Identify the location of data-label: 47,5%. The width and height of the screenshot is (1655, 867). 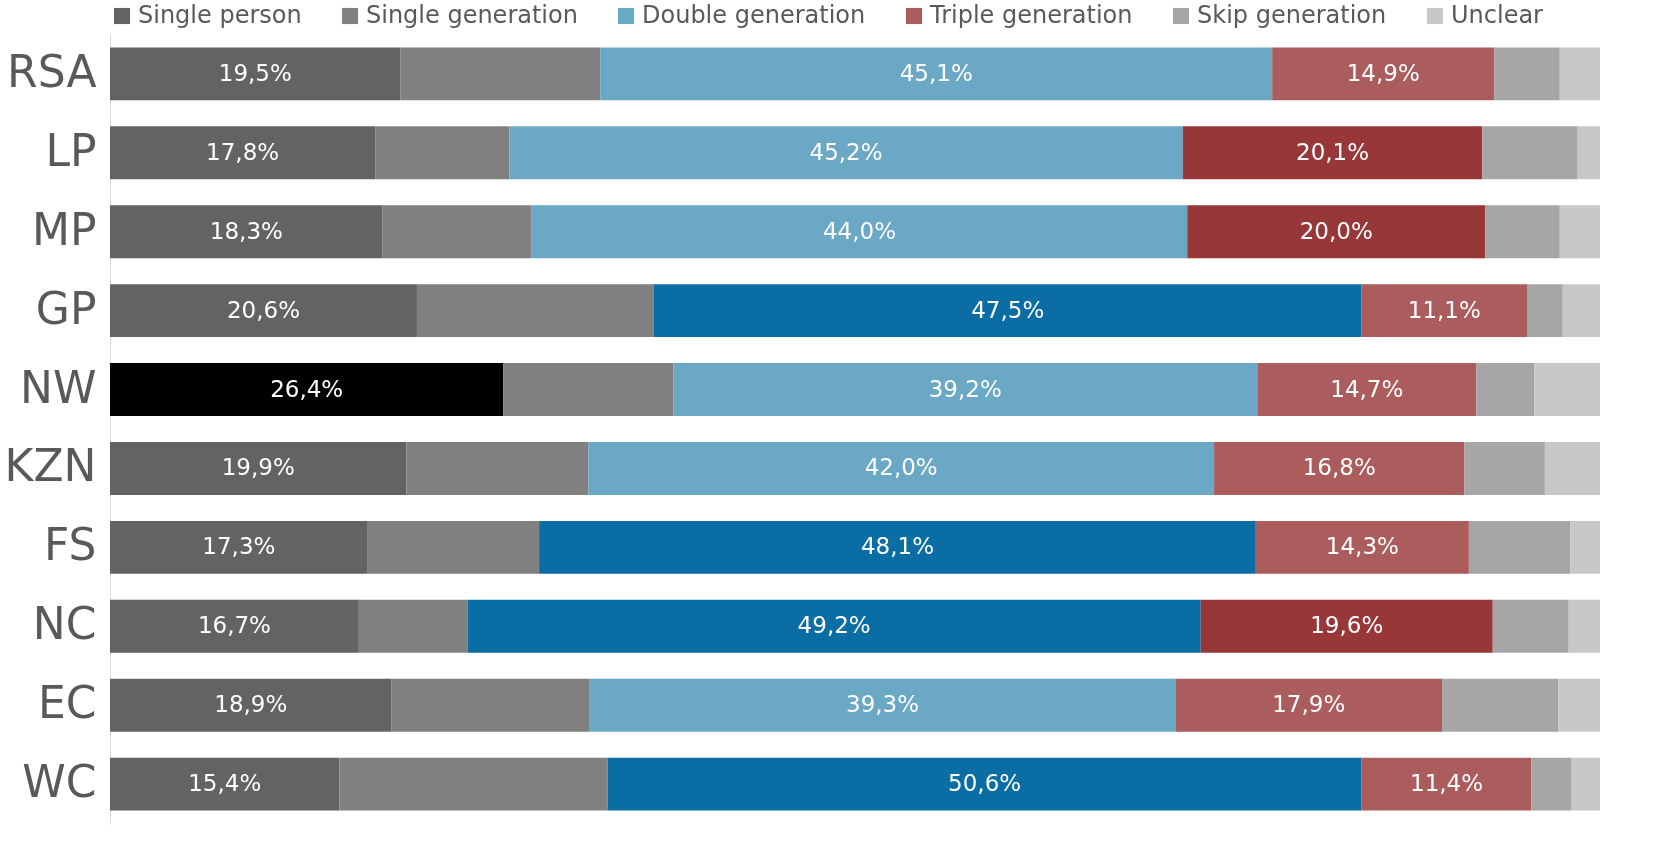
(1008, 309).